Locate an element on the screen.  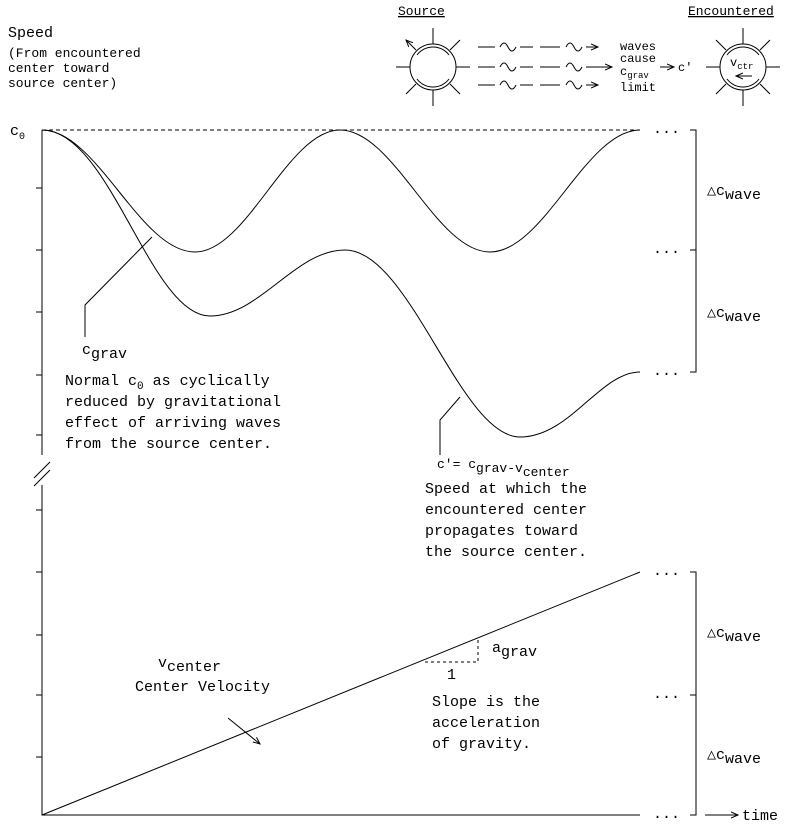
slope-triangle is located at coordinates (452, 651).